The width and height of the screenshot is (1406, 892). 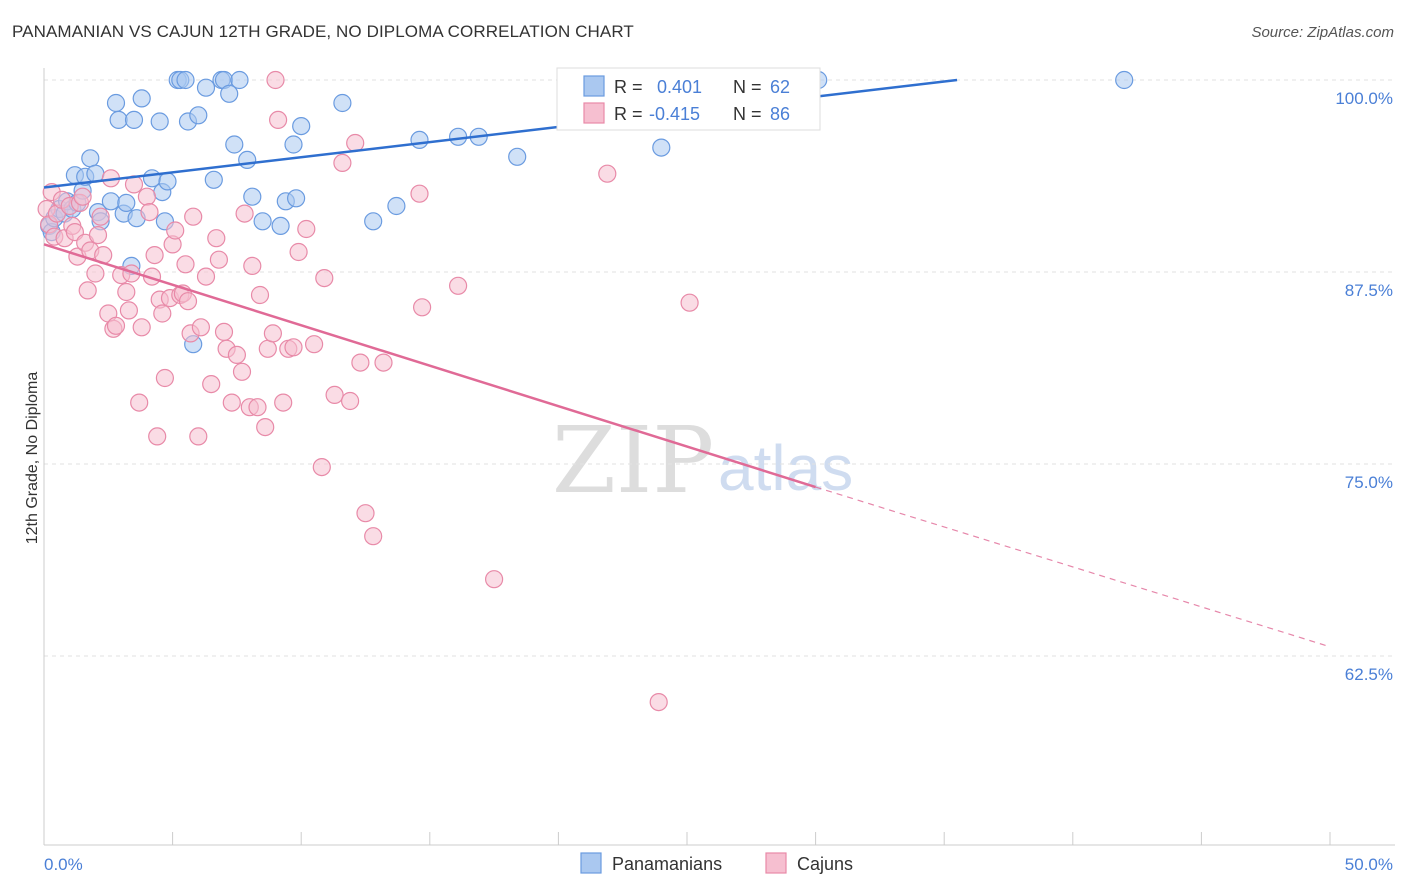 I want to click on legend-r-label-1: R =, so click(x=628, y=87).